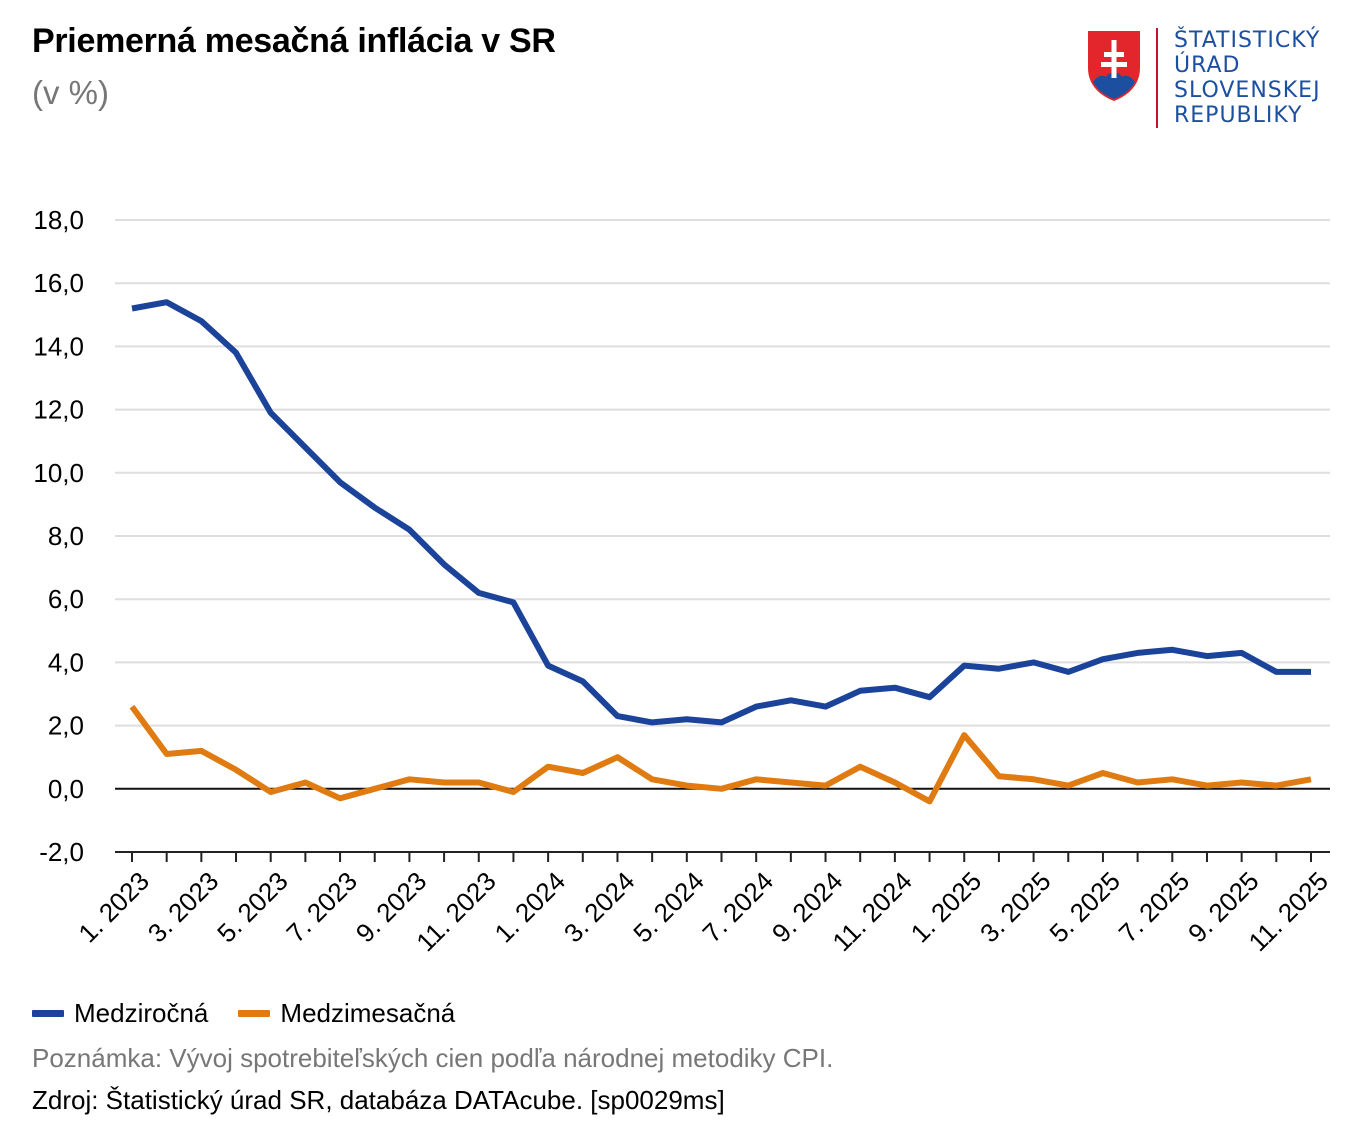  Describe the element at coordinates (720, 754) in the screenshot. I see `series-line-medzimesacna` at that location.